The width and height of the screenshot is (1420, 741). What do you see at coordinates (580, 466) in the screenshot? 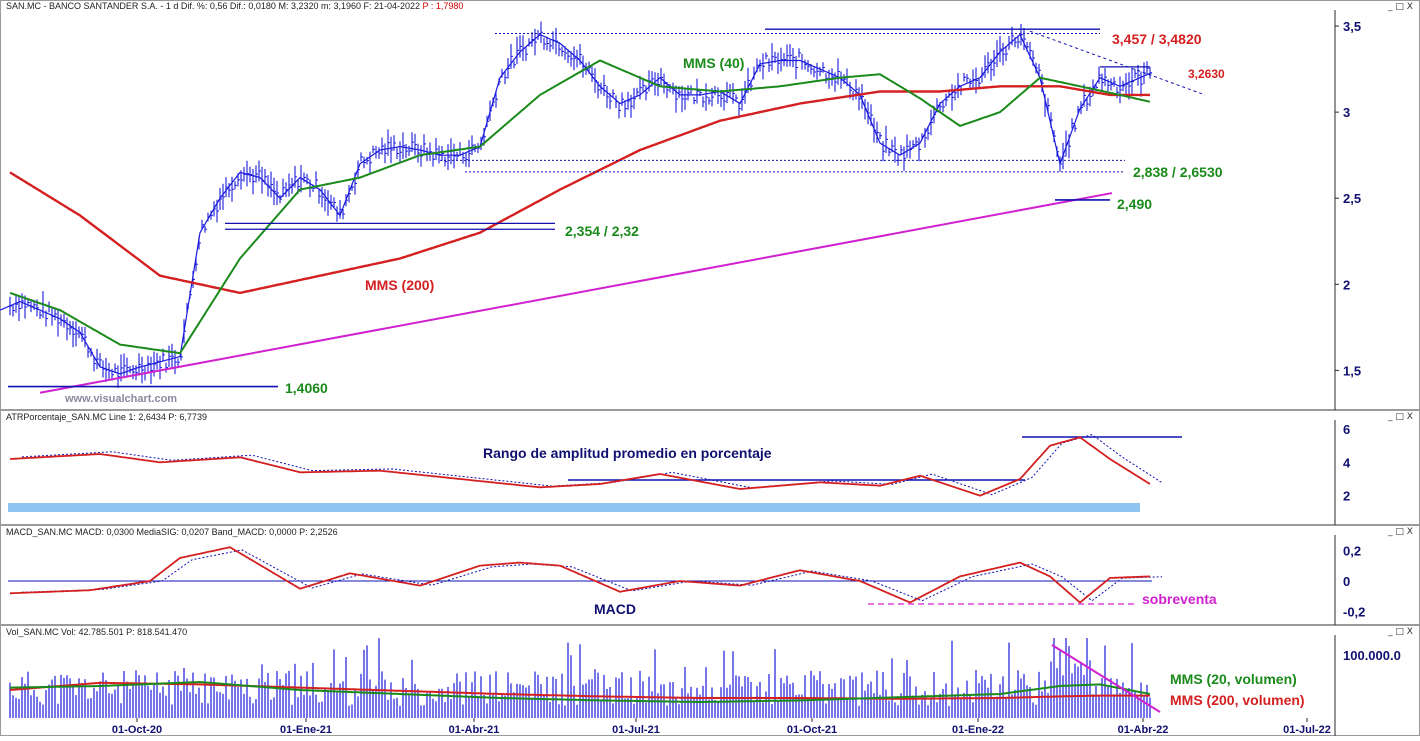
I see `atr-line` at bounding box center [580, 466].